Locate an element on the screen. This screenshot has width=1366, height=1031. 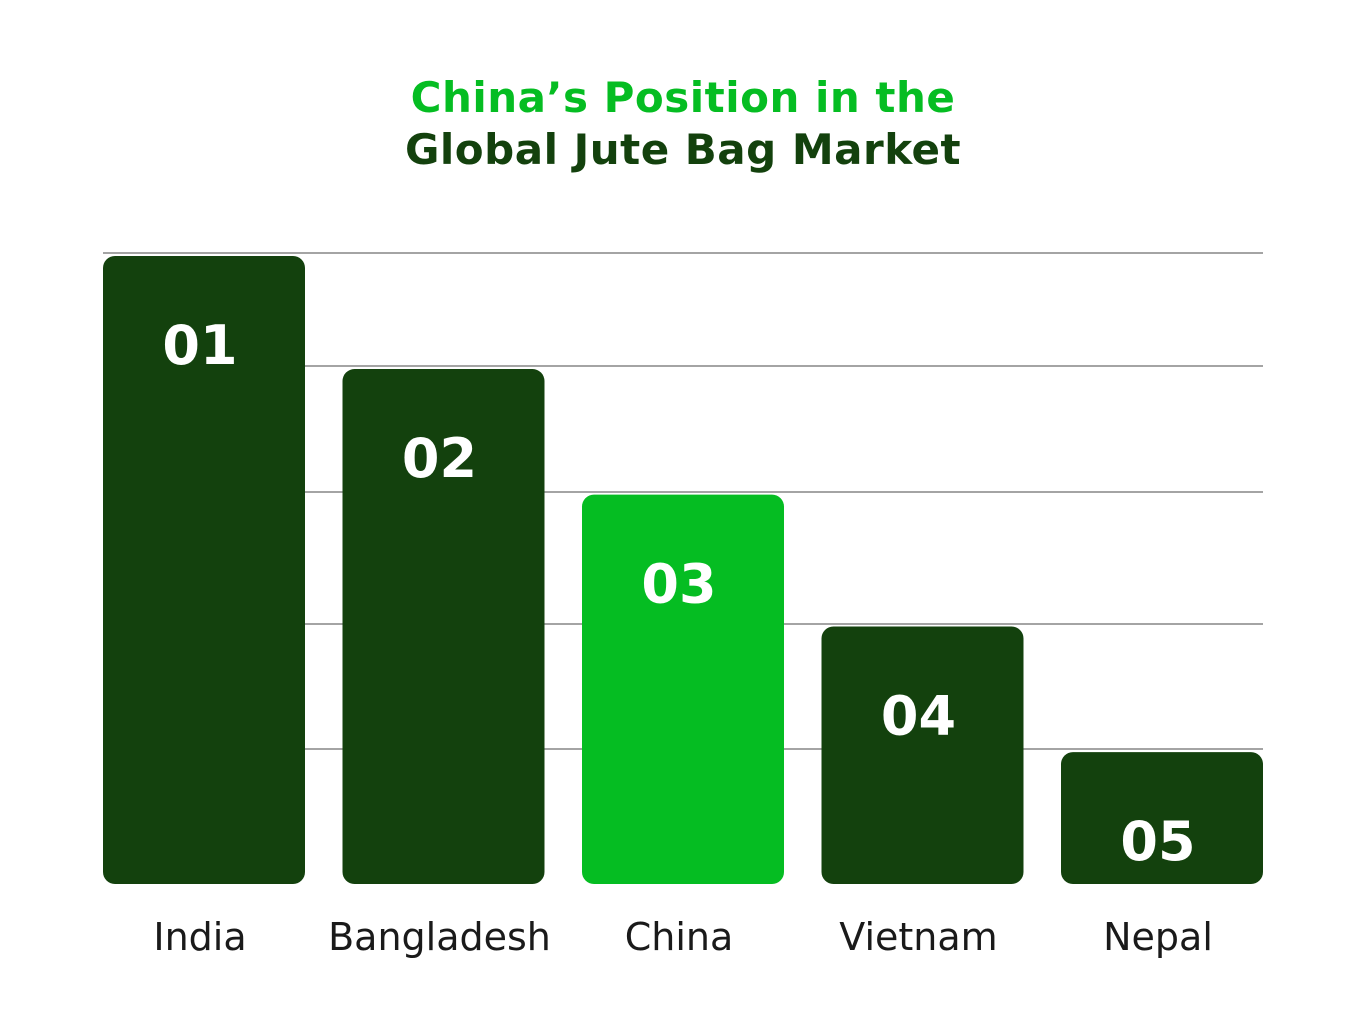
category-label: China is located at coordinates (679, 937).